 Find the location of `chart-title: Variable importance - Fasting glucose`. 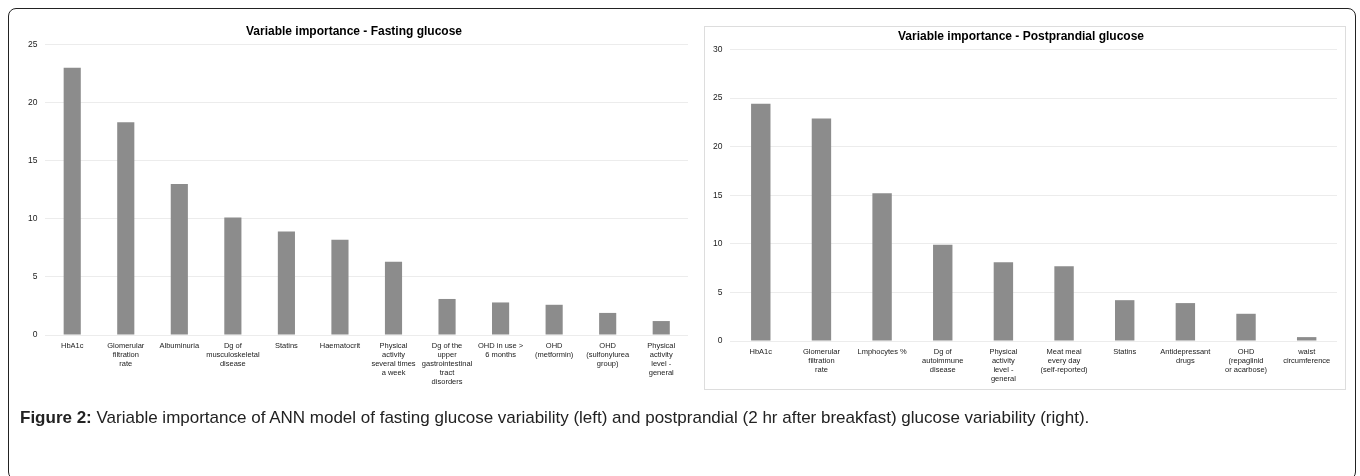

chart-title: Variable importance - Fasting glucose is located at coordinates (354, 30).